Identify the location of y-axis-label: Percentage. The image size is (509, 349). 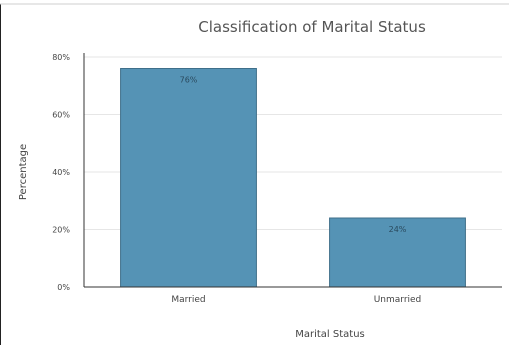
(23, 172).